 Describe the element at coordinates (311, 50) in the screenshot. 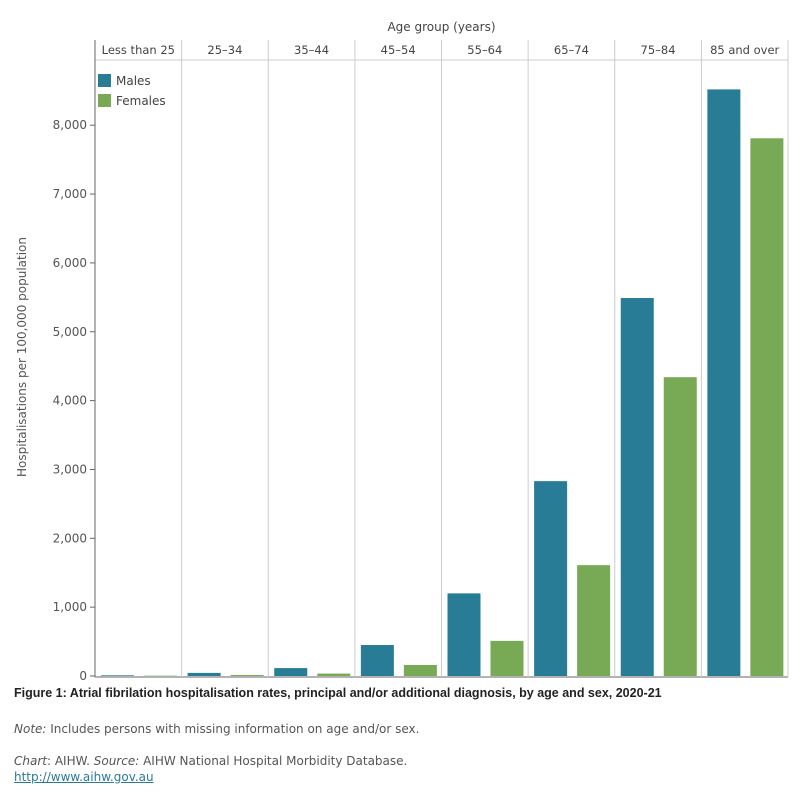

I see `category-label: 35–44` at that location.